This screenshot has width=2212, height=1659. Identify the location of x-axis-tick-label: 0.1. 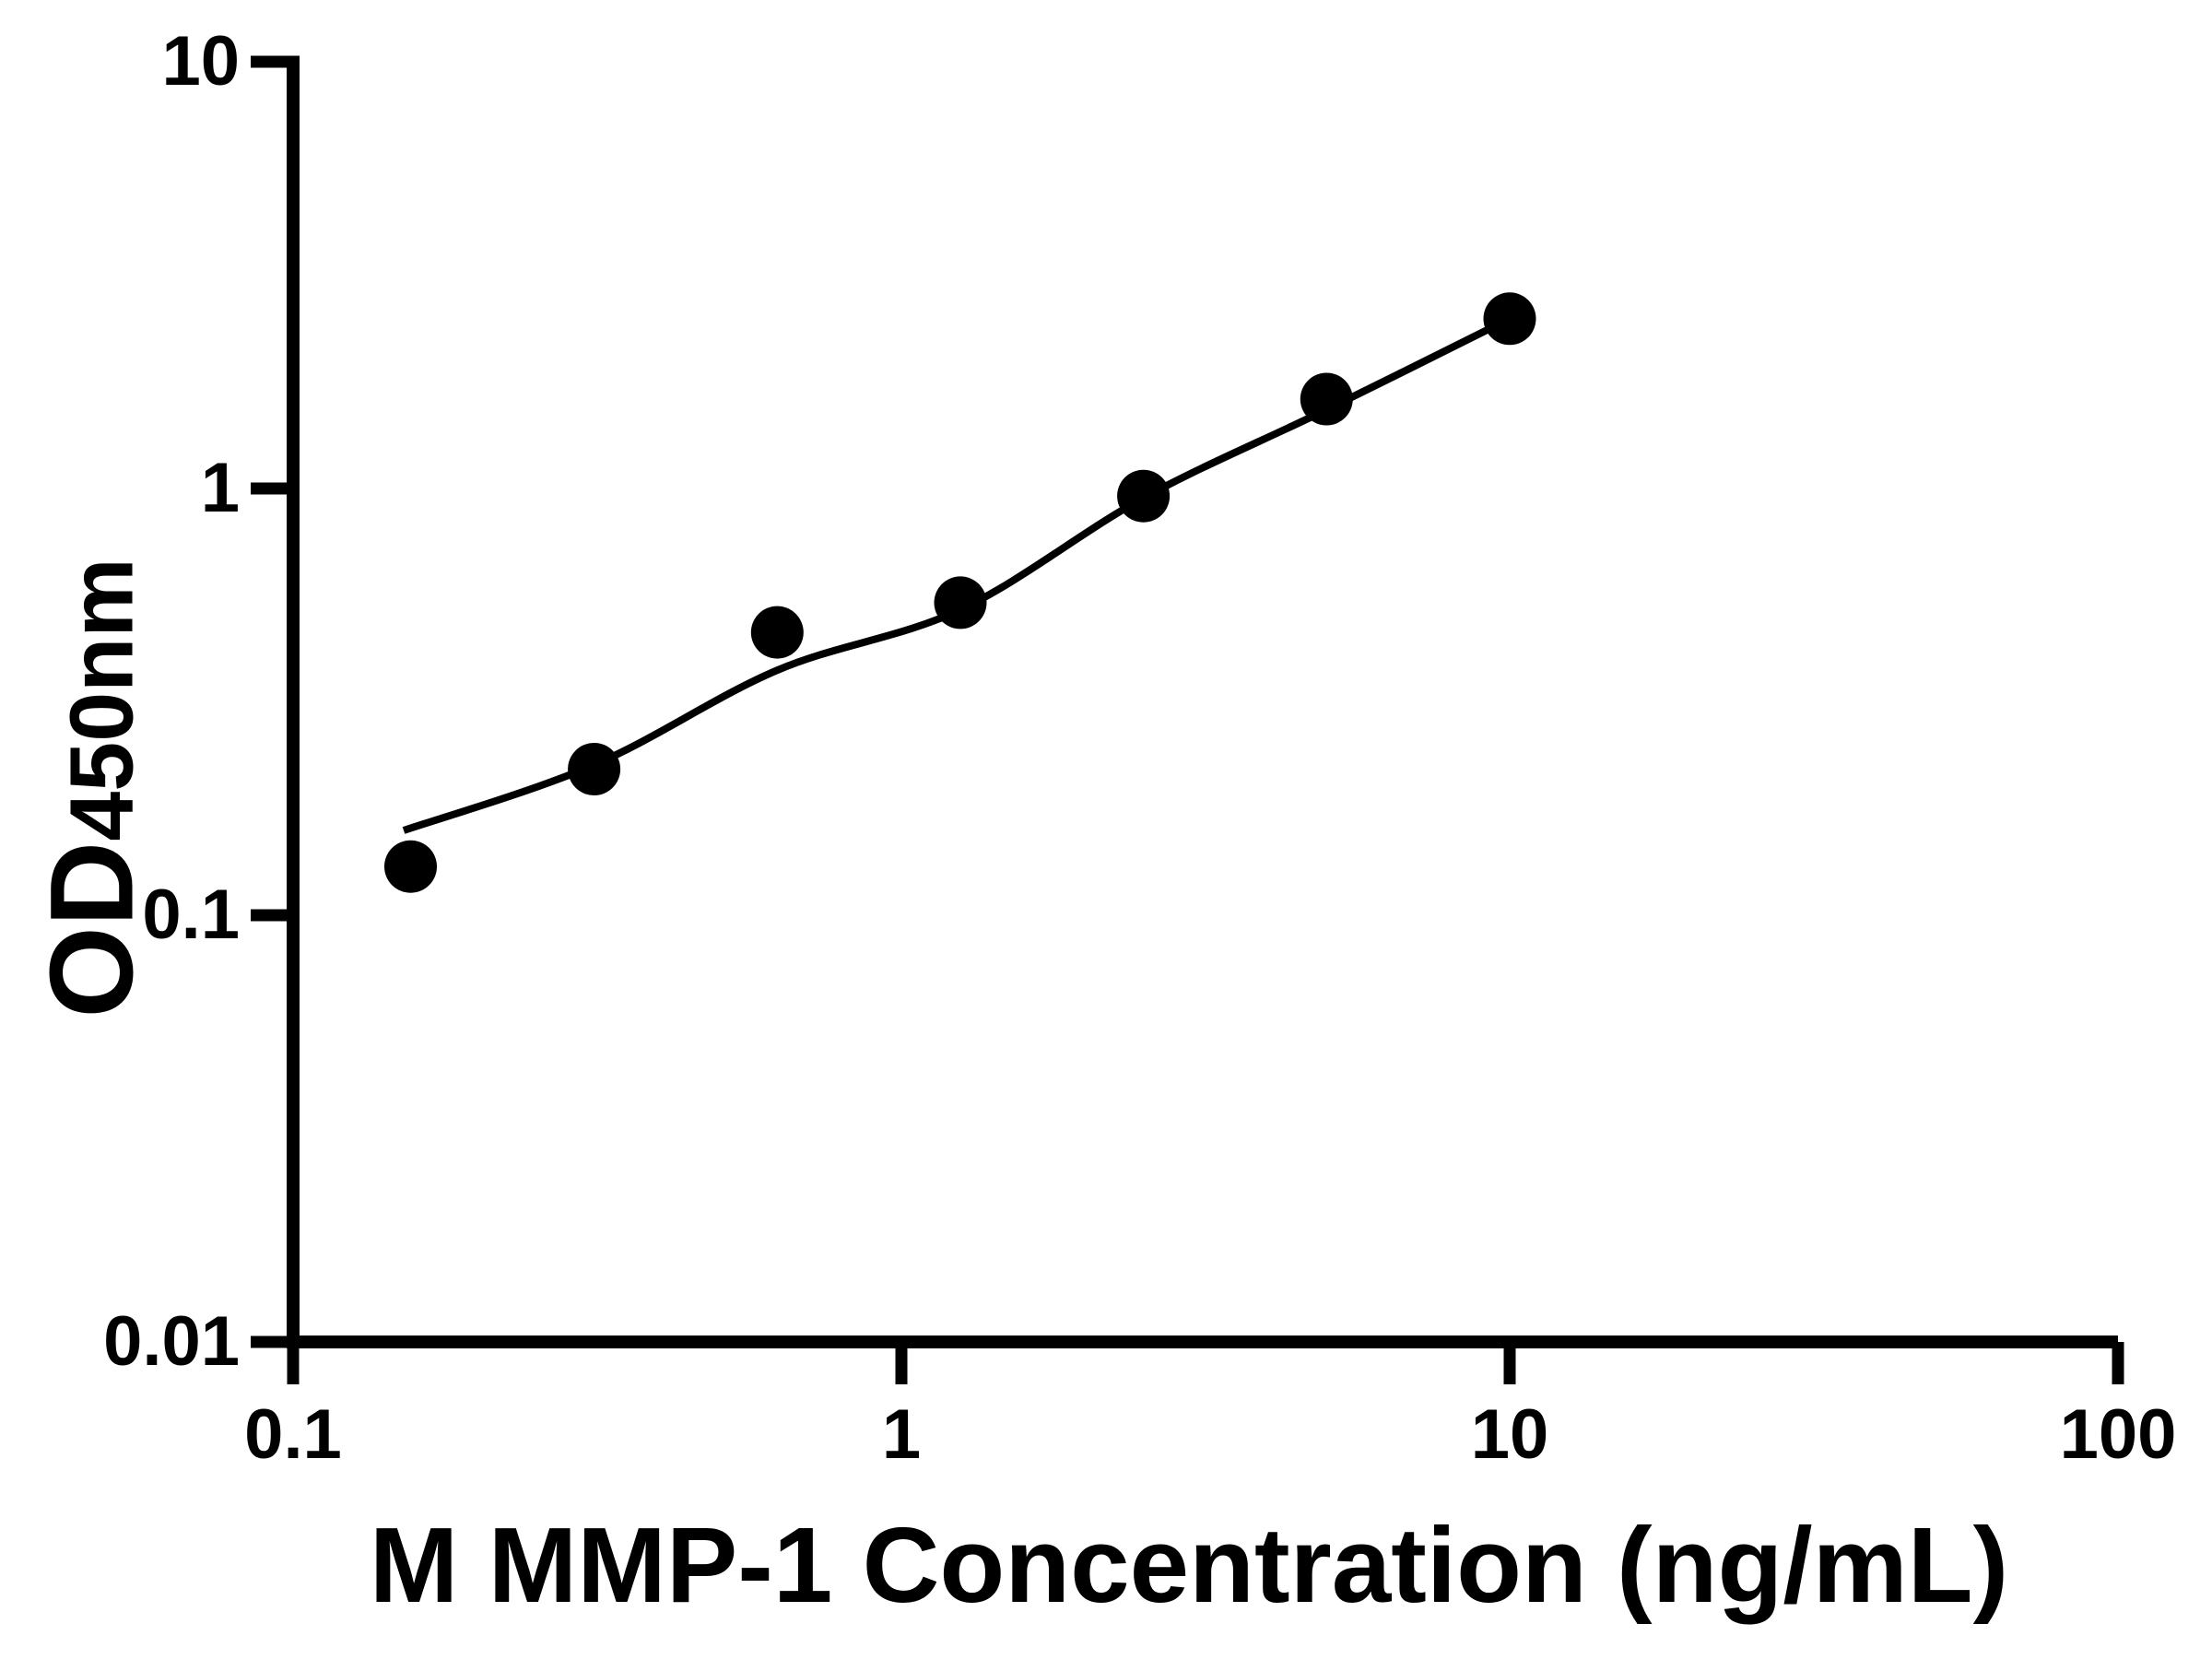
(293, 1434).